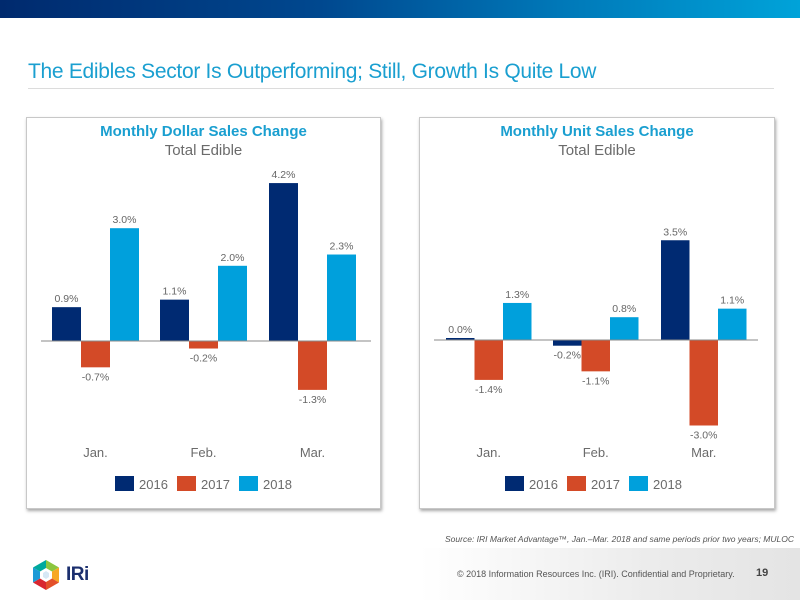 Image resolution: width=800 pixels, height=600 pixels. Describe the element at coordinates (401, 88) in the screenshot. I see `title-divider` at that location.